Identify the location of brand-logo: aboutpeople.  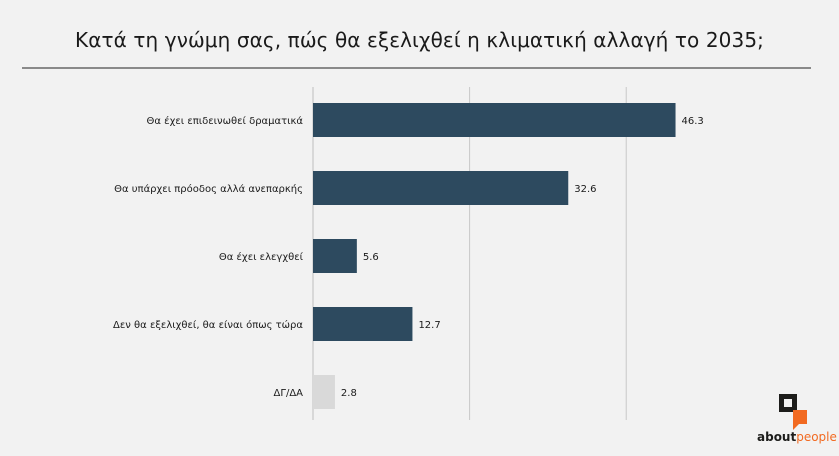
(797, 420).